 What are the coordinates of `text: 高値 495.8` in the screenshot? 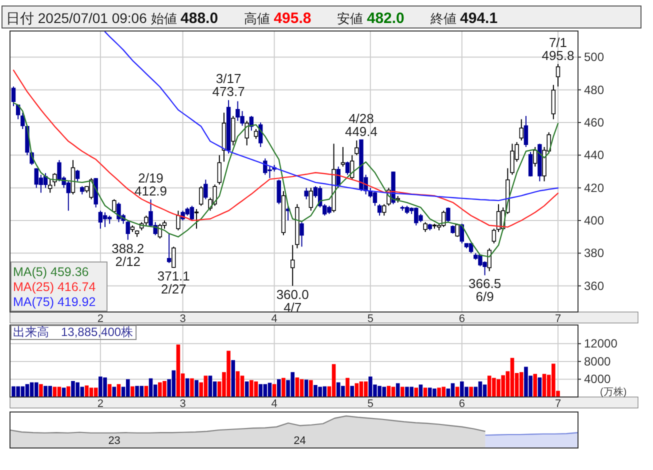 It's located at (278, 18).